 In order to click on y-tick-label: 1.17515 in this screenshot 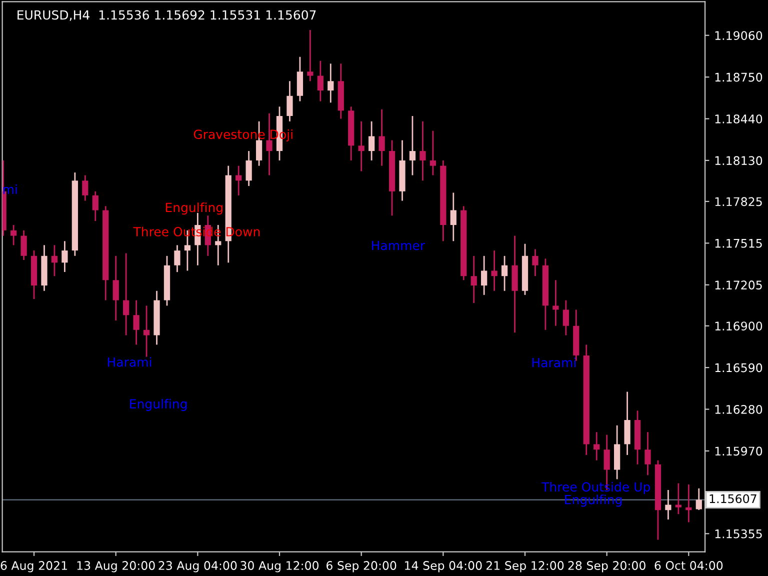, I will do `click(738, 243)`.